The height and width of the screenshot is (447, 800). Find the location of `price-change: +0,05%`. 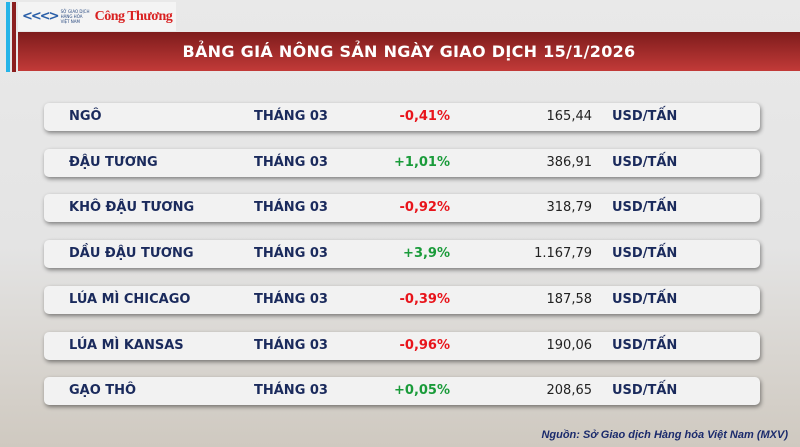

price-change: +0,05% is located at coordinates (422, 391).